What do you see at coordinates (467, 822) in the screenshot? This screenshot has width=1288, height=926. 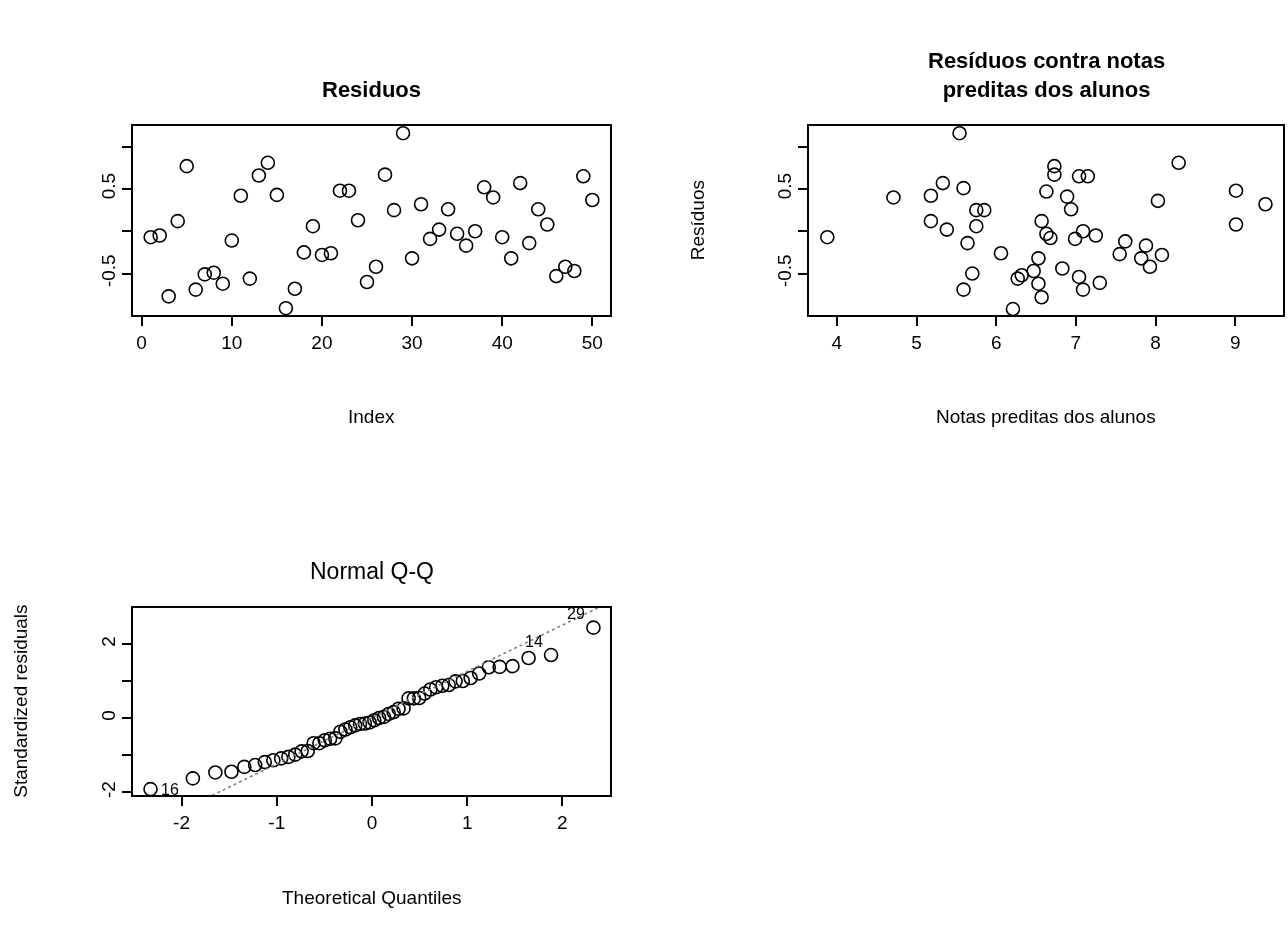 I see `x-tick-label: 1` at bounding box center [467, 822].